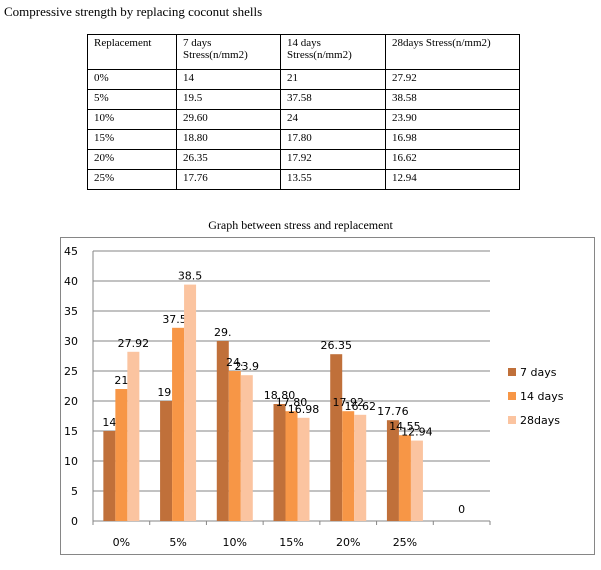 The width and height of the screenshot is (601, 570). I want to click on table-row: 10% 29.60 24 23.90, so click(303, 119).